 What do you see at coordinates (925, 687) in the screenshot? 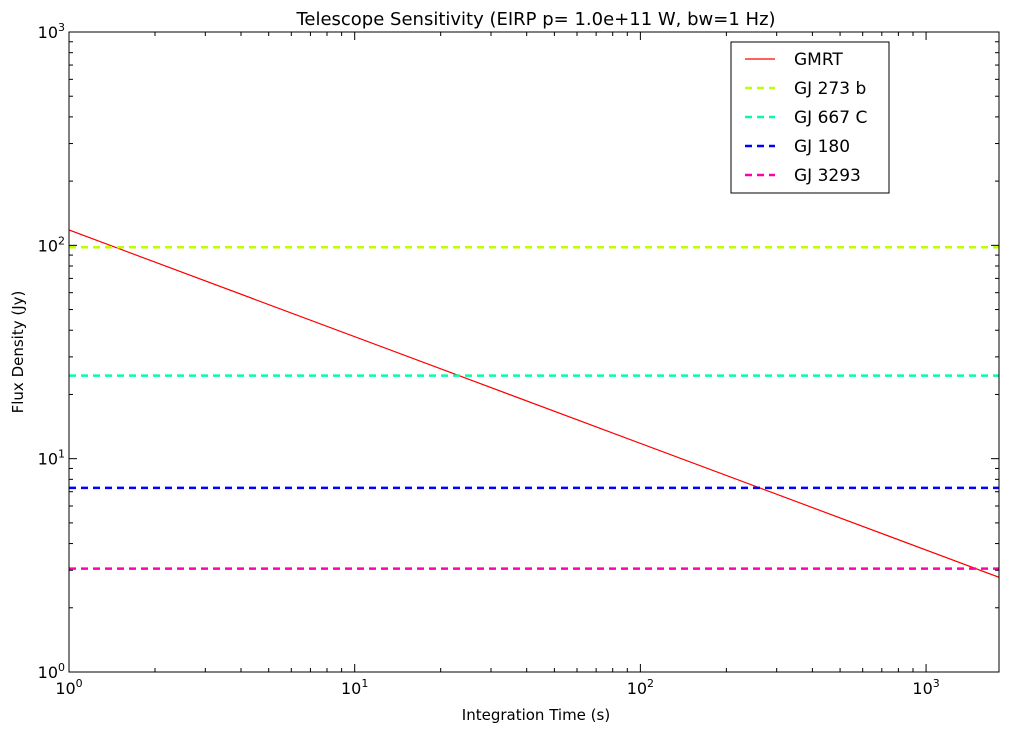
I see `x-tick-label: 10³` at bounding box center [925, 687].